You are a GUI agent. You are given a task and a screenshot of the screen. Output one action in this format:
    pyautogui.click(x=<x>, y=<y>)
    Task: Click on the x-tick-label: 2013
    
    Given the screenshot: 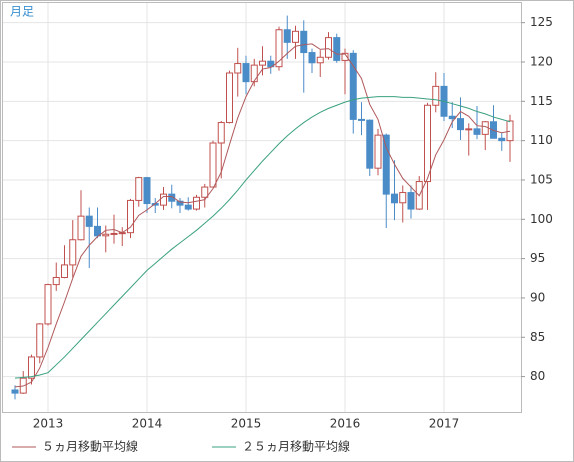 What is the action you would take?
    pyautogui.click(x=48, y=424)
    